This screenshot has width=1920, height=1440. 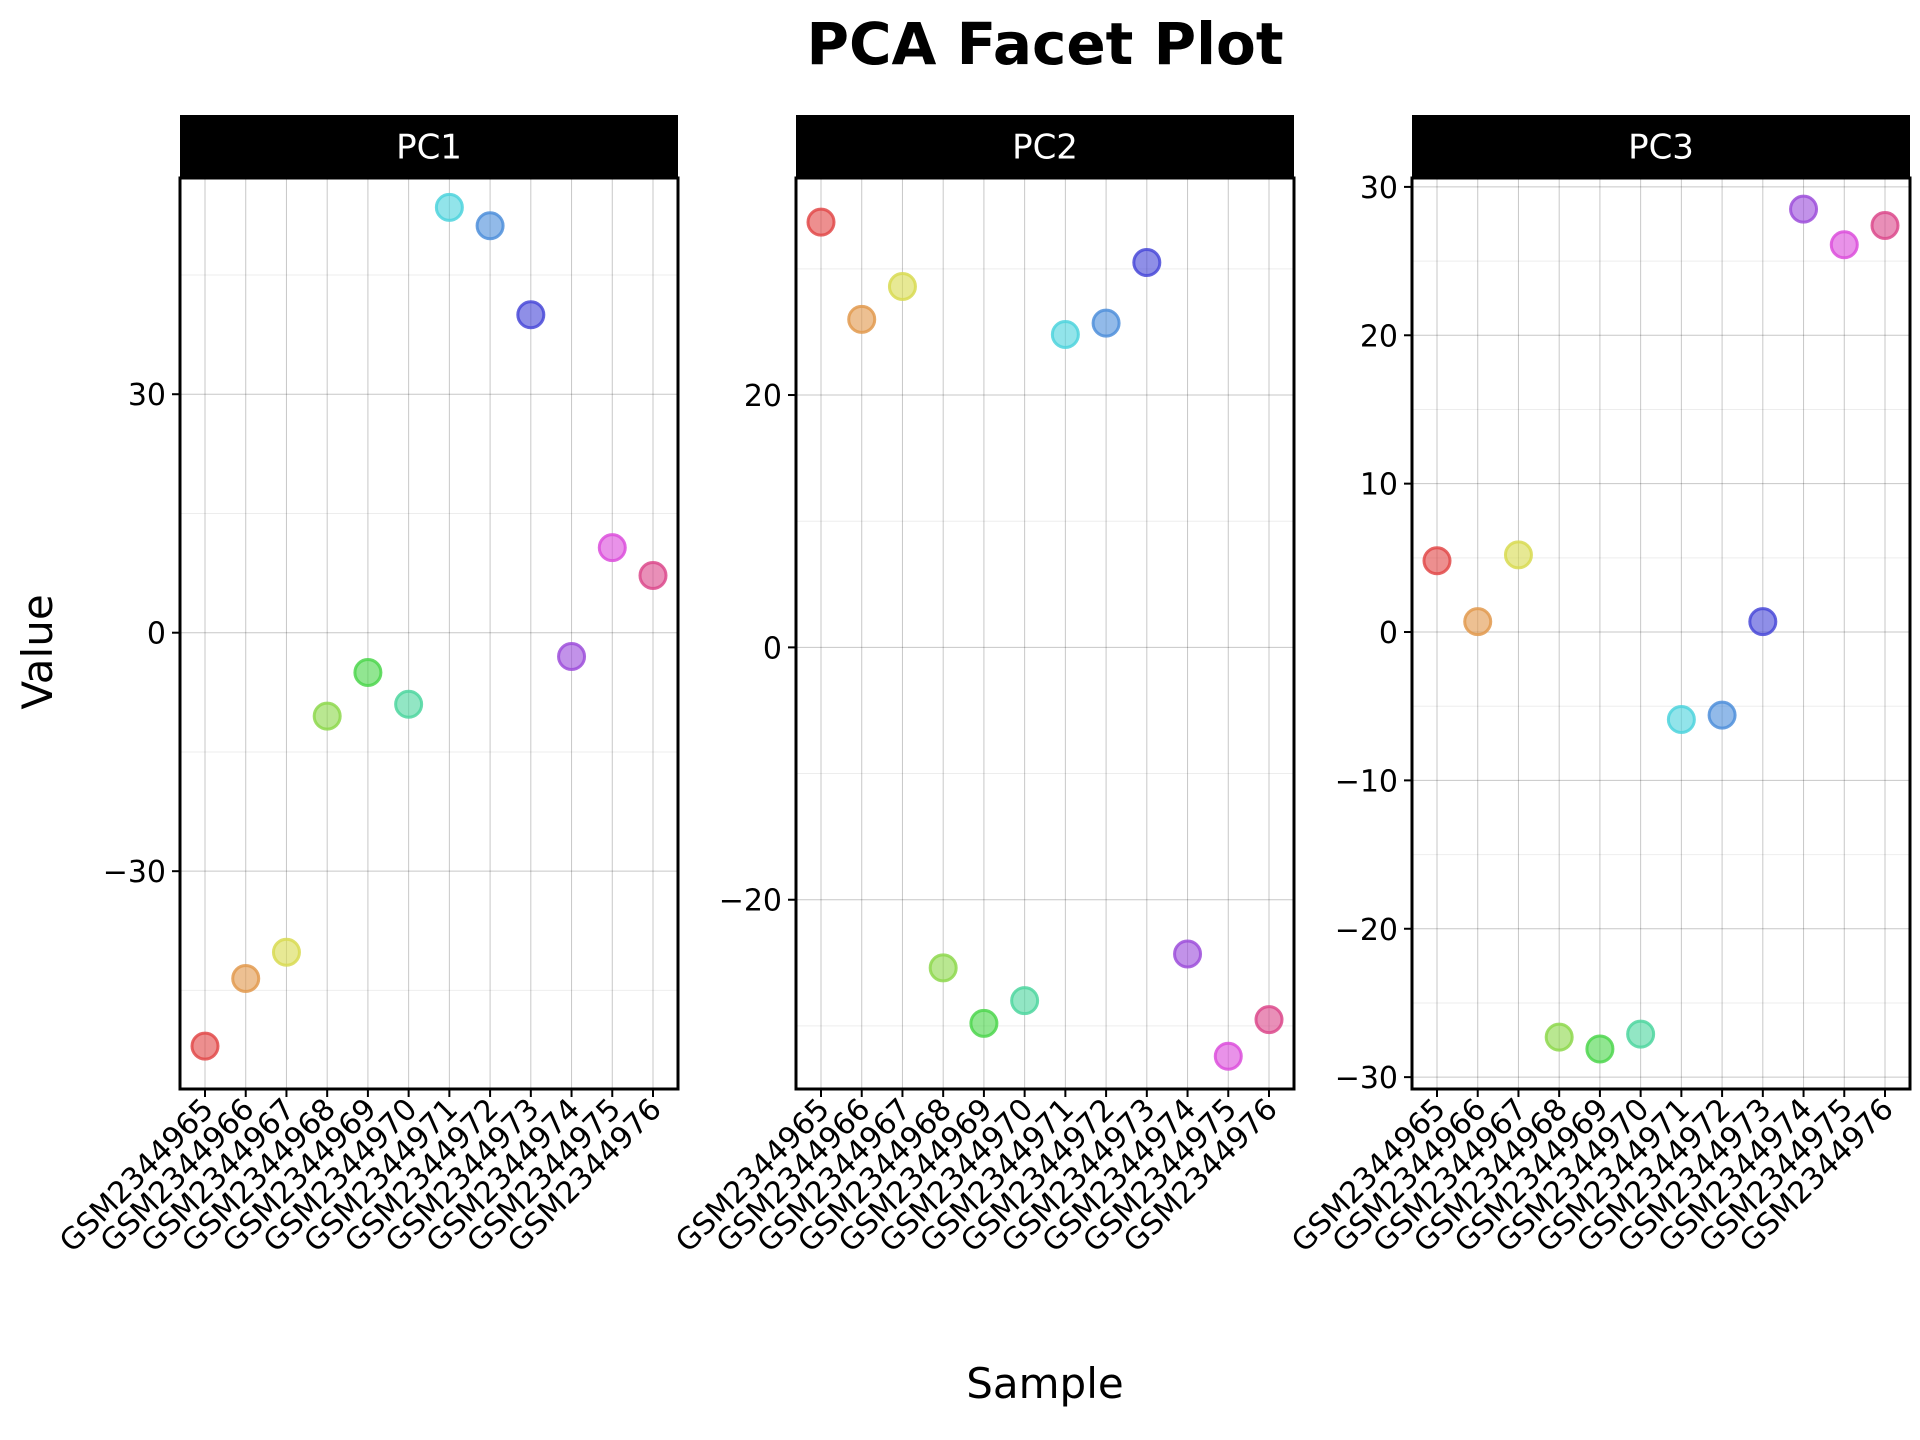 I want to click on data-point: GSM2344974: 28.5, so click(x=1804, y=209).